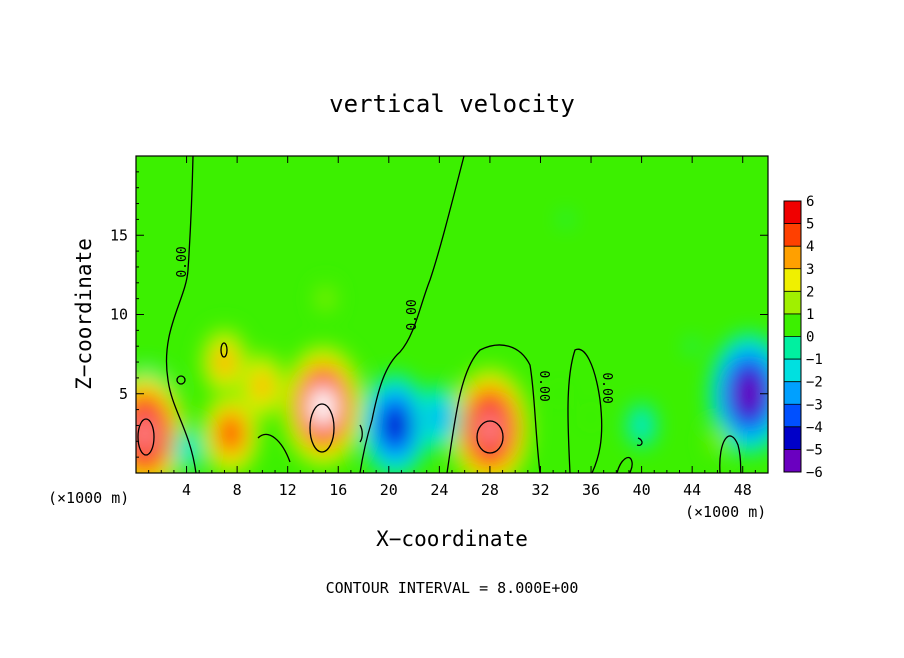 The image size is (904, 658). What do you see at coordinates (810, 202) in the screenshot?
I see `colorbar-tick-label: 6` at bounding box center [810, 202].